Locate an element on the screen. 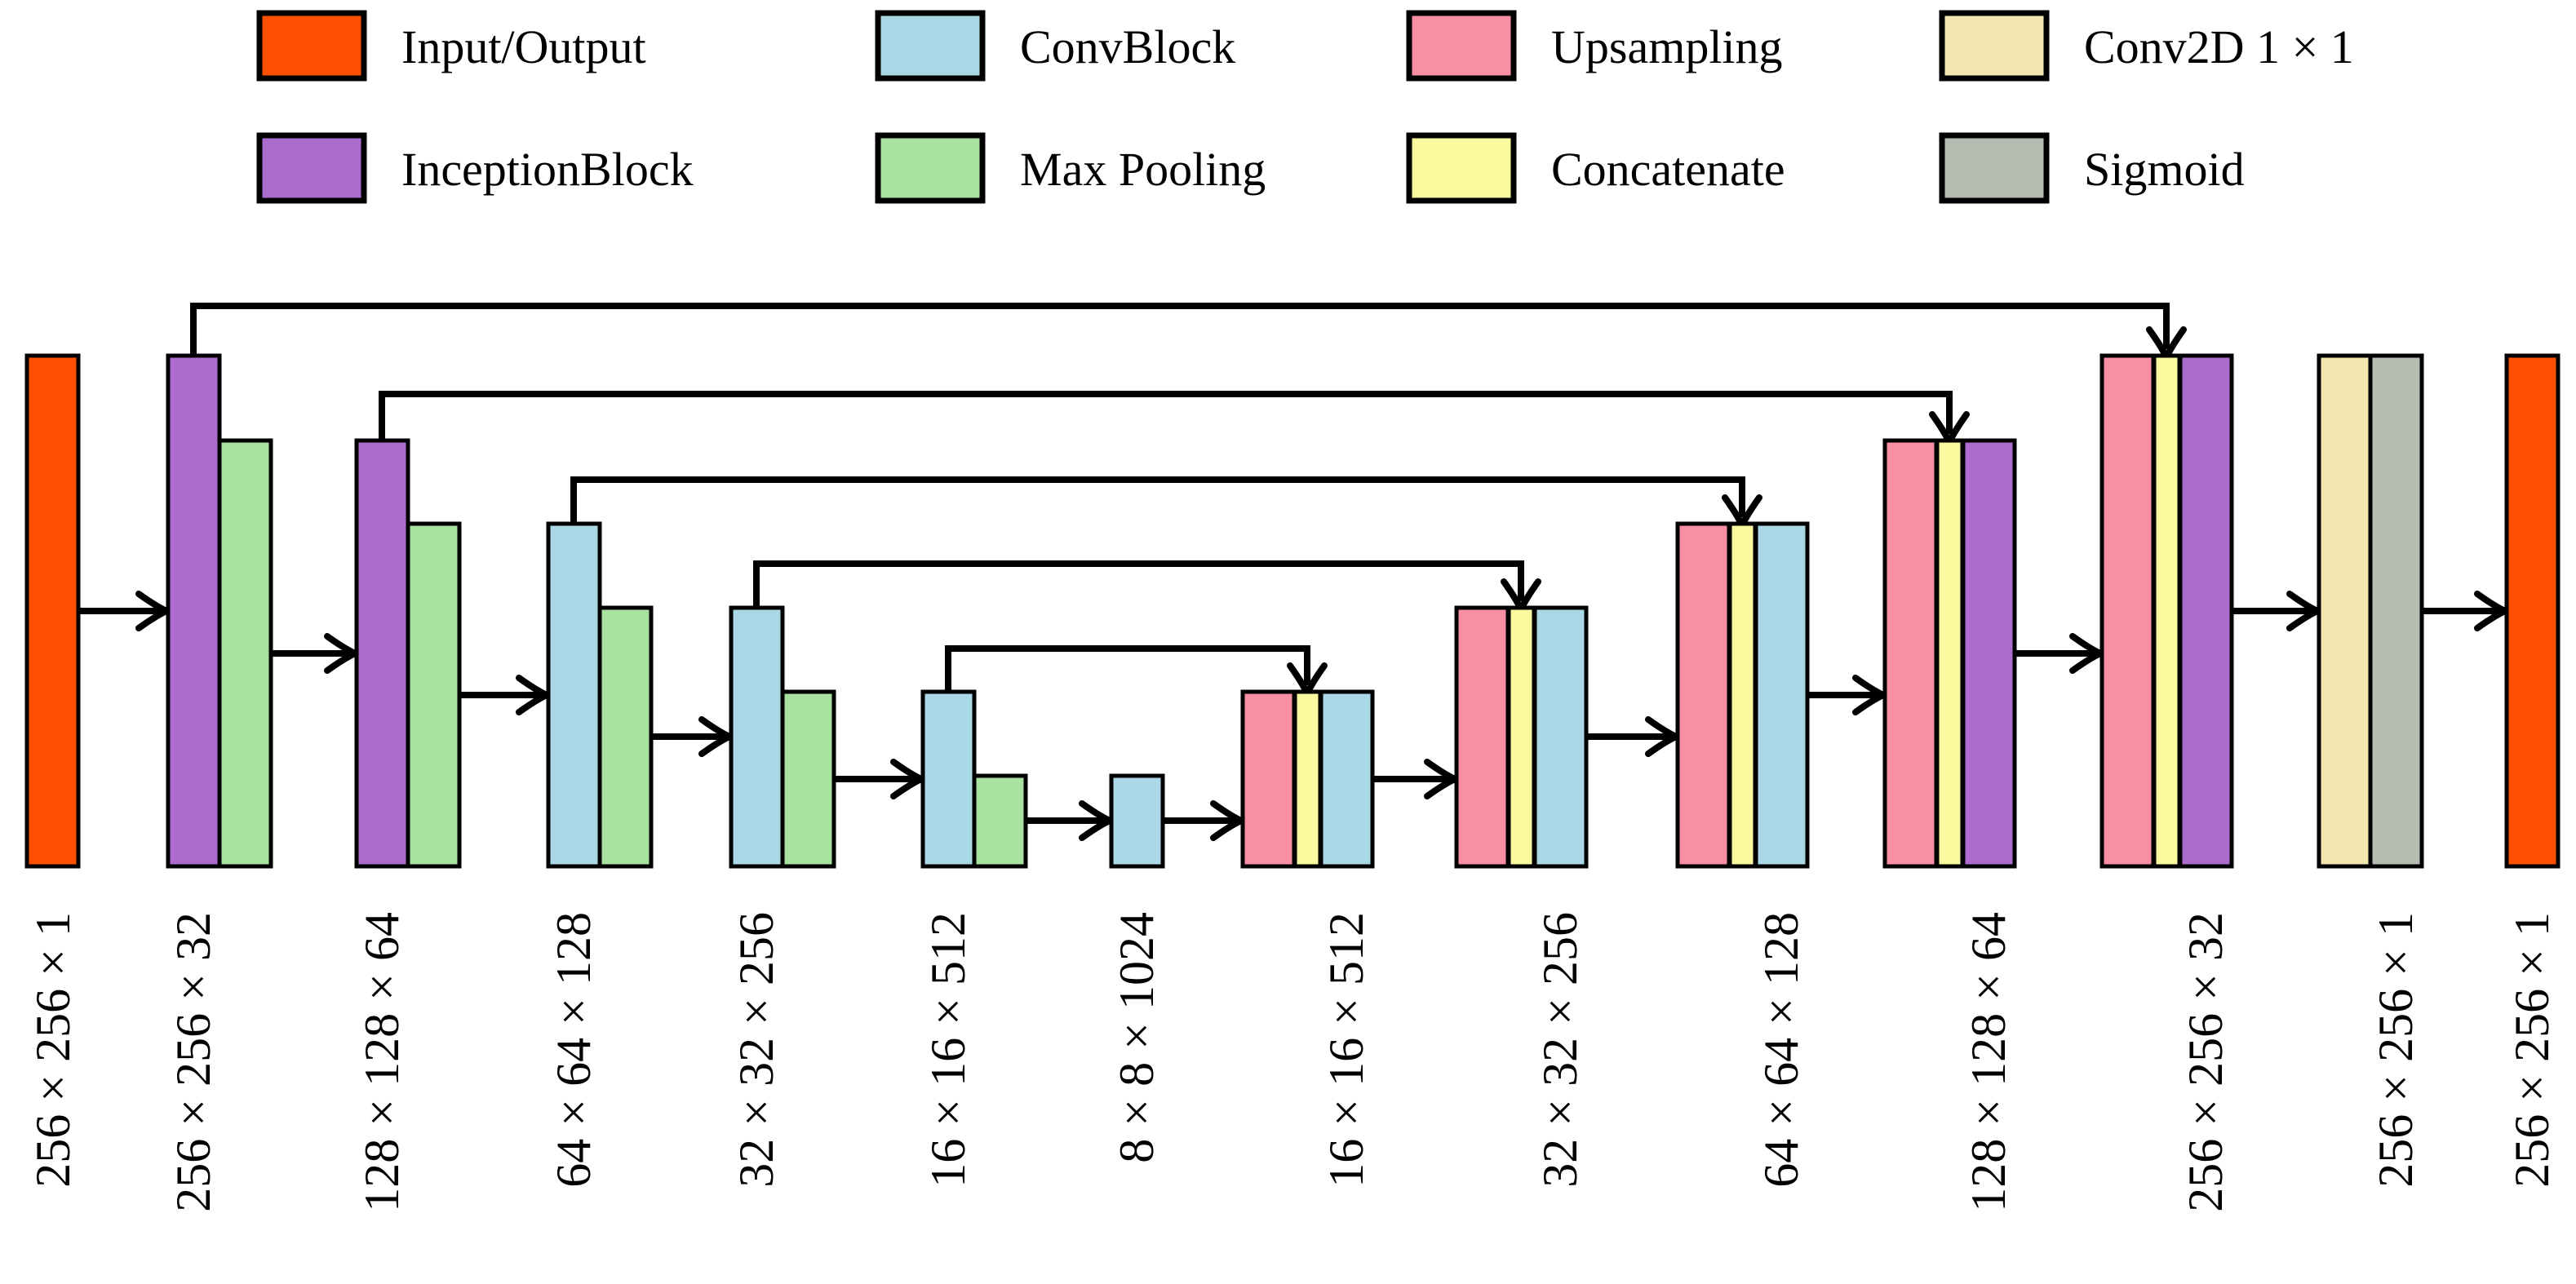 This screenshot has width=2576, height=1284. bar-encoder-1-inception is located at coordinates (194, 611).